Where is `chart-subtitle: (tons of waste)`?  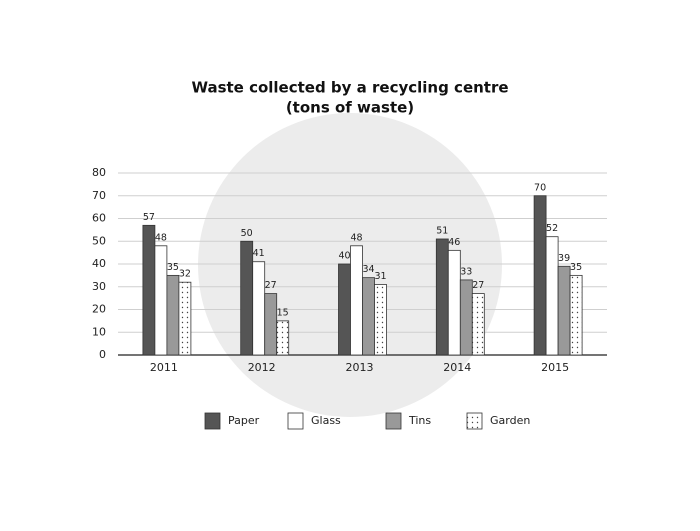
chart-subtitle: (tons of waste) is located at coordinates (350, 108).